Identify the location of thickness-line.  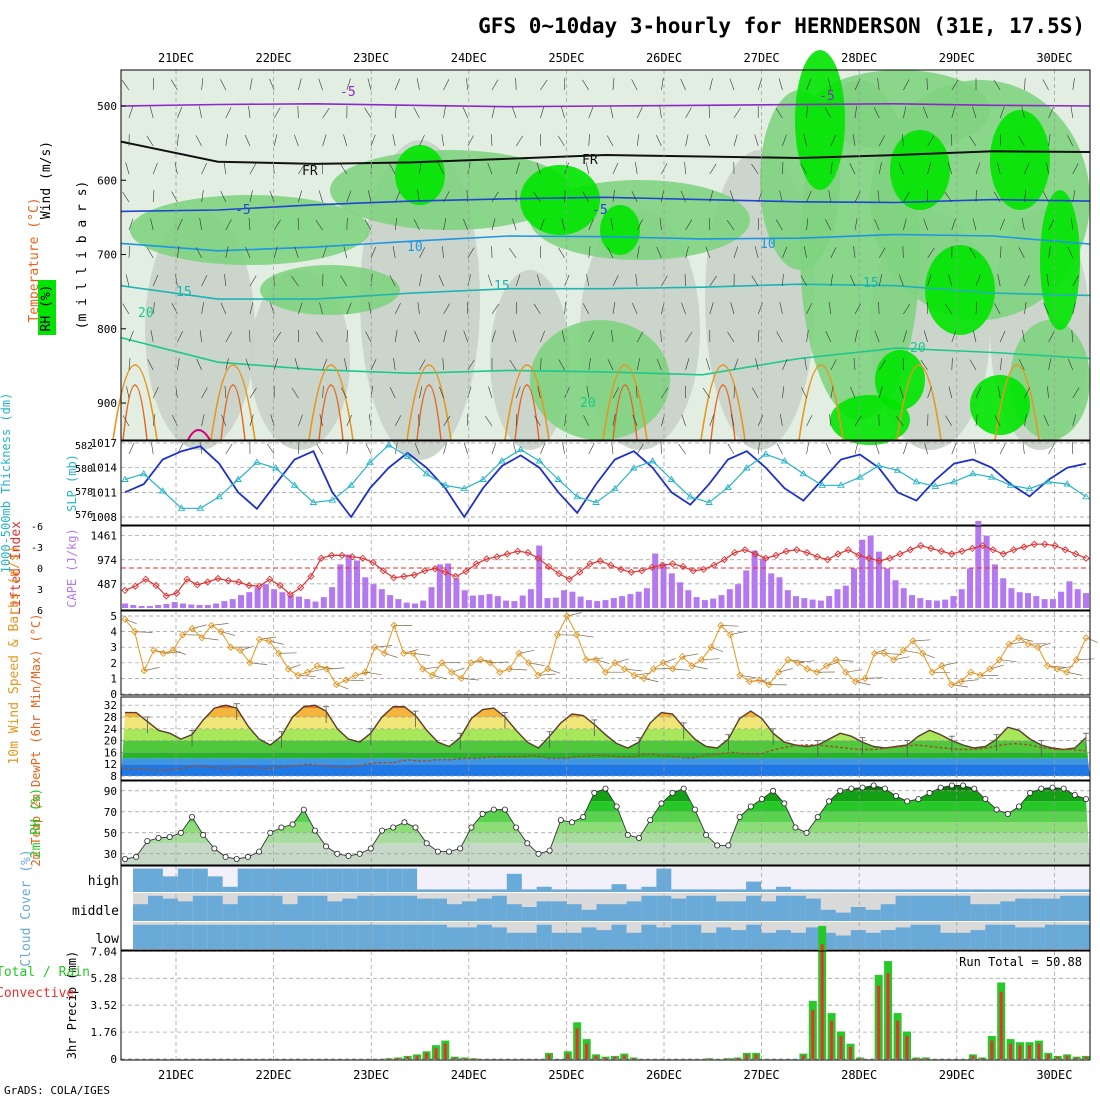
(605, 476).